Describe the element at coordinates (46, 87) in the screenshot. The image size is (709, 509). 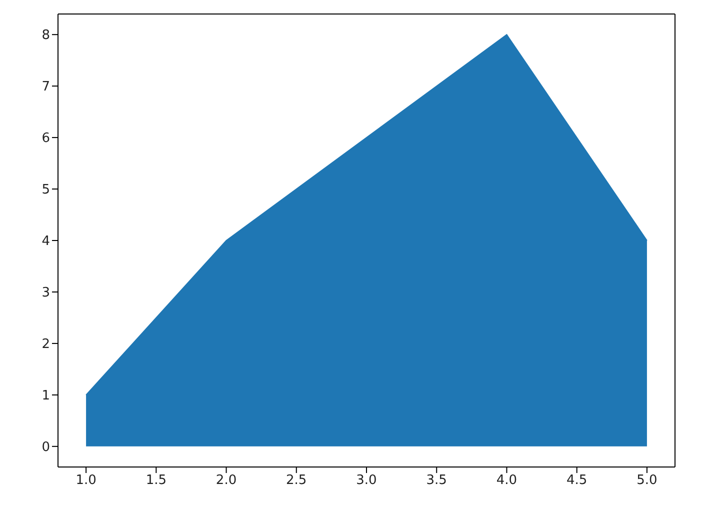
I see `y-tick-label: 7` at that location.